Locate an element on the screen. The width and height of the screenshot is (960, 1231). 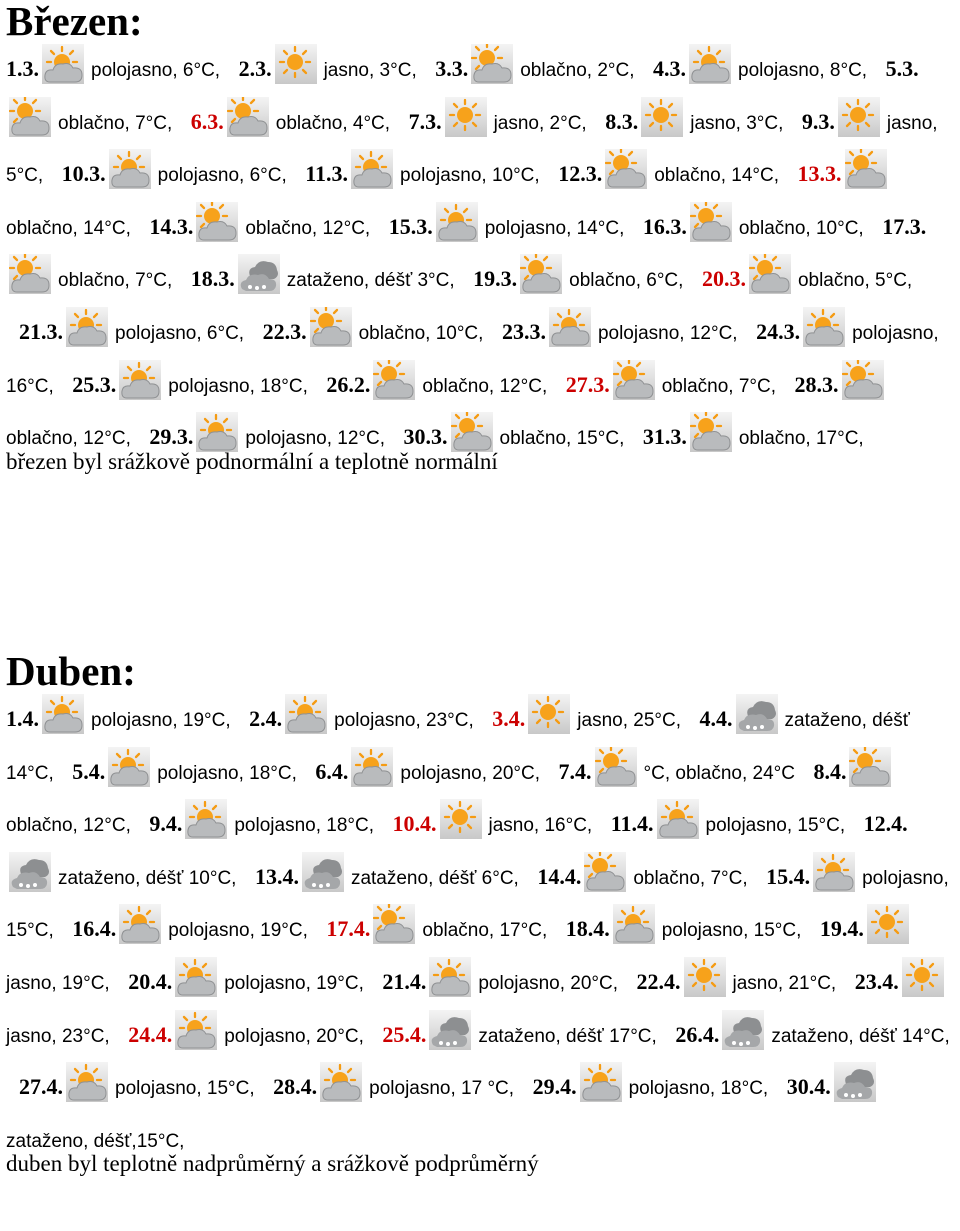
entry-date: 24.4. is located at coordinates (150, 1034).